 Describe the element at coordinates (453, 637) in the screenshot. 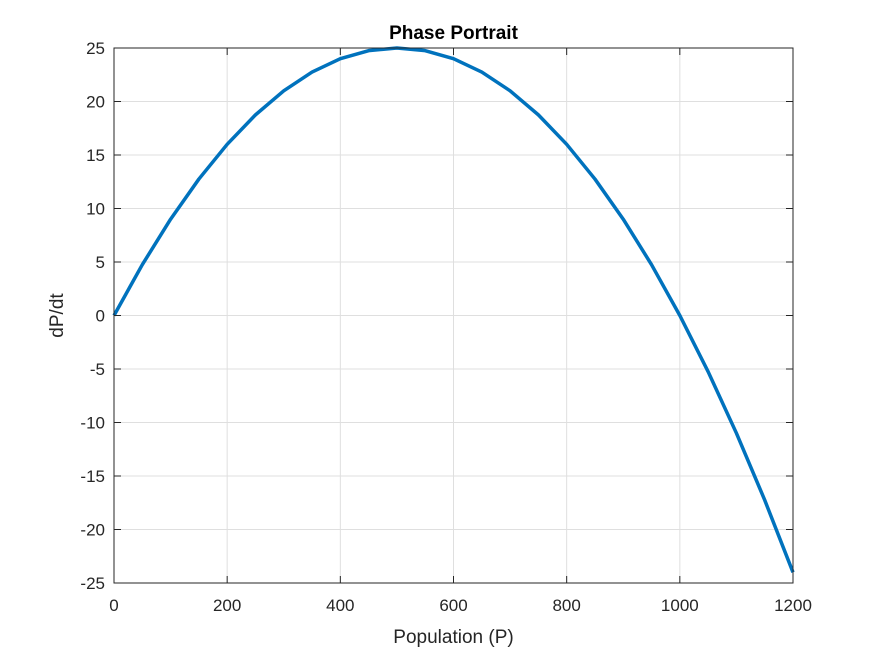

I see `x-axis-label: Population (P)` at that location.